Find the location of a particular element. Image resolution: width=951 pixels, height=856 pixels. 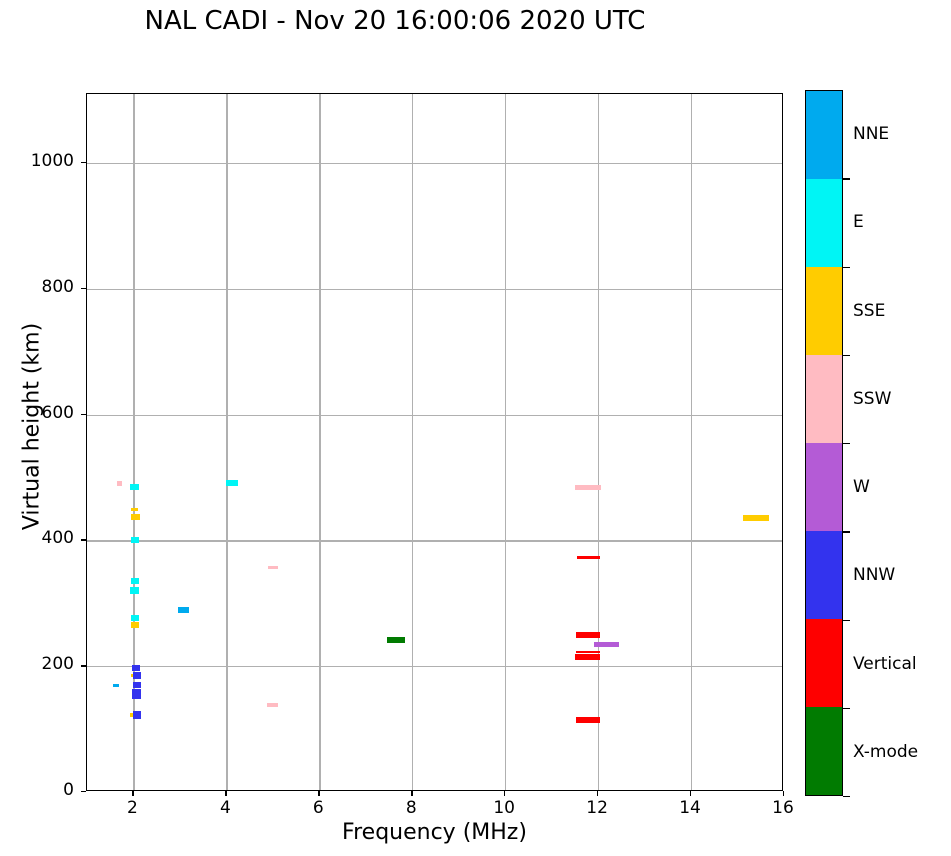

colorbar is located at coordinates (824, 443).